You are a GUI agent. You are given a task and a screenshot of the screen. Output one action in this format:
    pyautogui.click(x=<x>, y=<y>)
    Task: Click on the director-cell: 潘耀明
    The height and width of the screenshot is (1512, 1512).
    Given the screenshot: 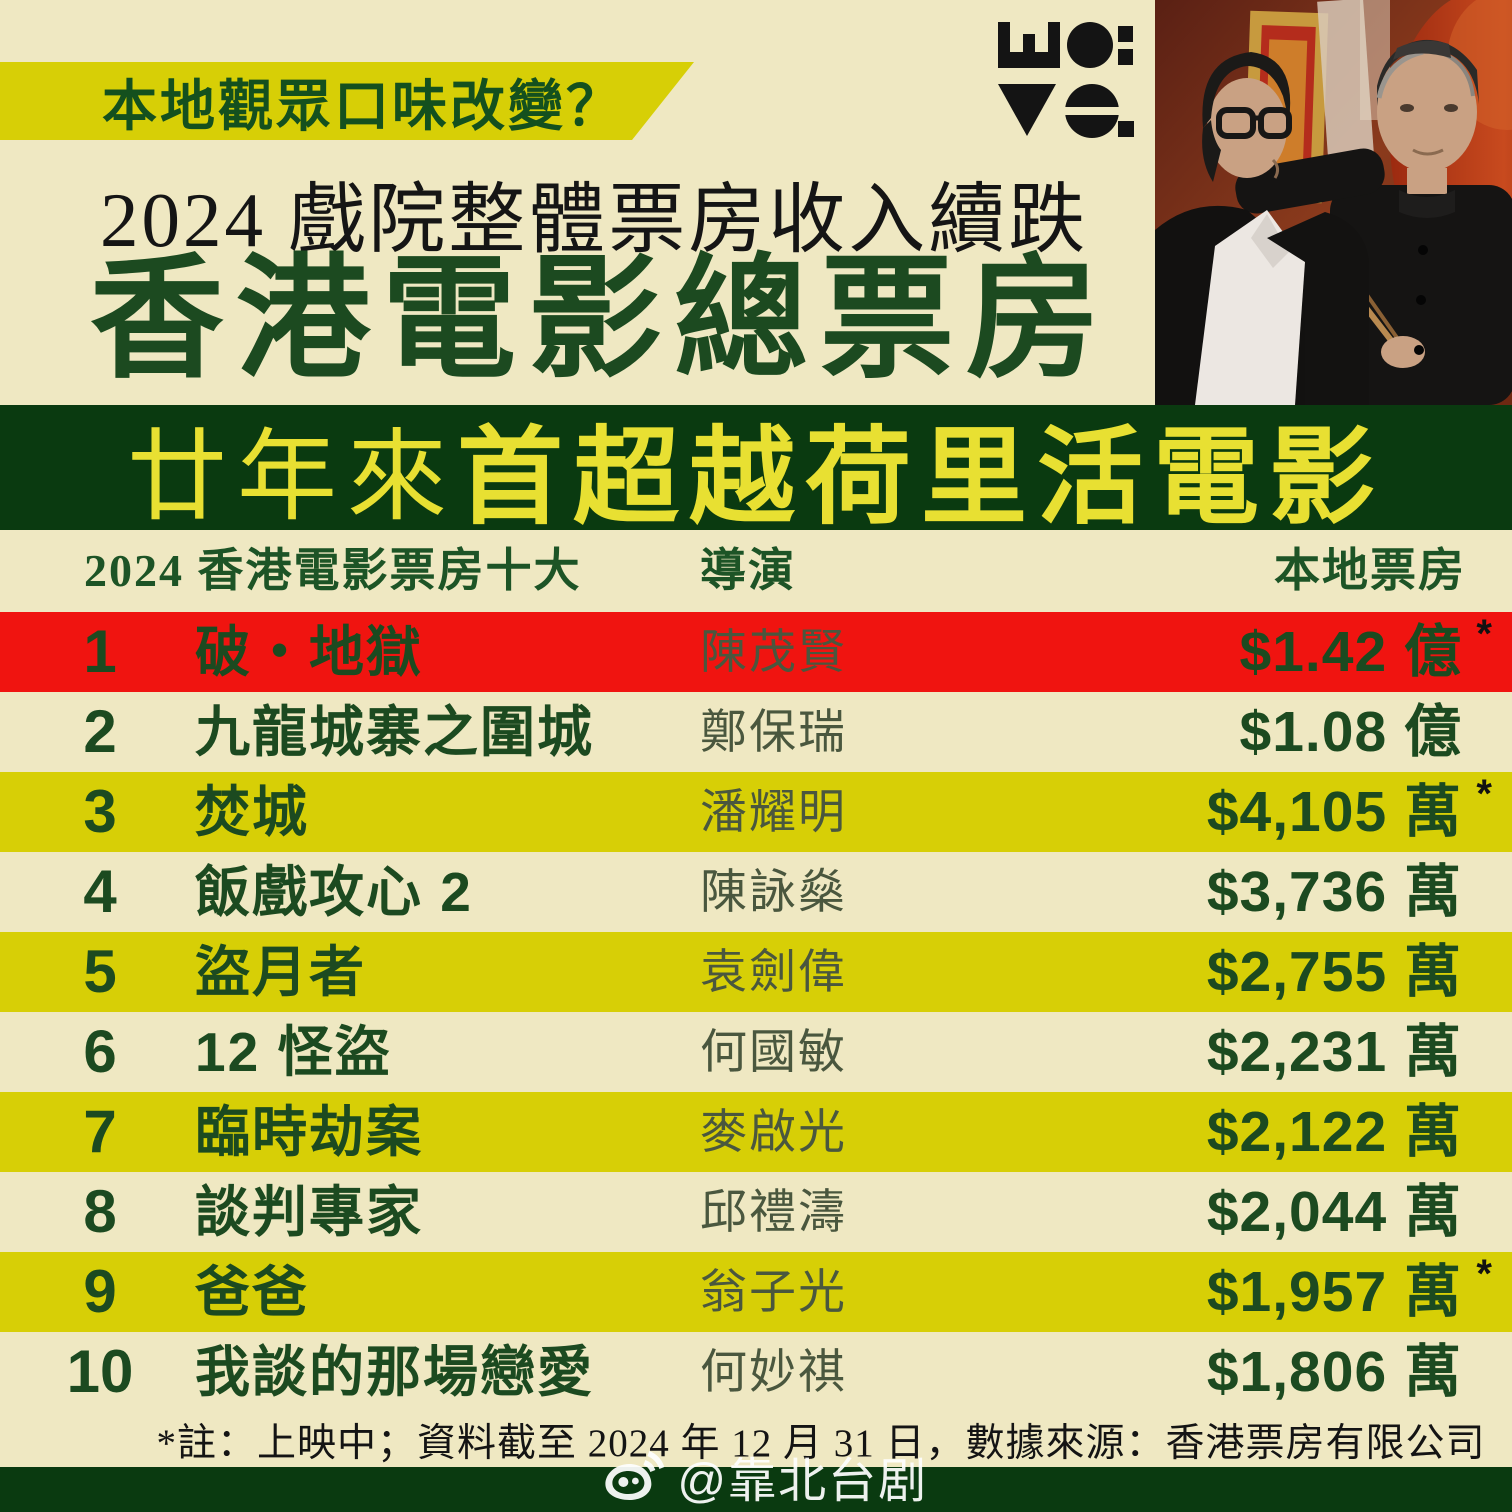 What is the action you would take?
    pyautogui.click(x=773, y=811)
    